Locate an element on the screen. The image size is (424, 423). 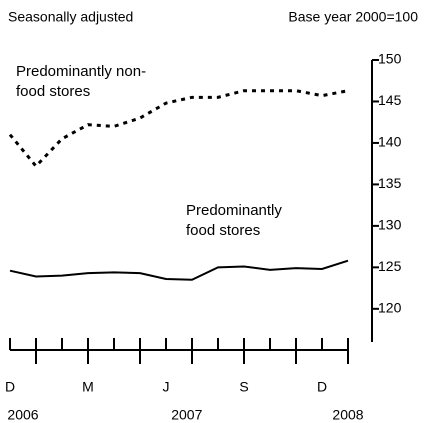
y-tick-label: 130 is located at coordinates (390, 225).